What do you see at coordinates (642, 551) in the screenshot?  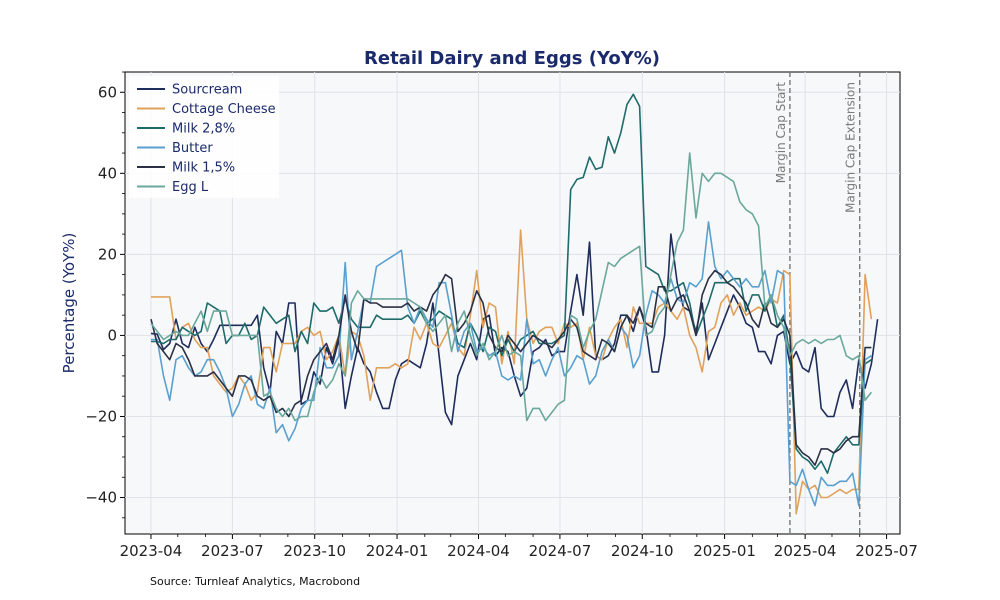 I see `x-tick-label: 2024-10` at bounding box center [642, 551].